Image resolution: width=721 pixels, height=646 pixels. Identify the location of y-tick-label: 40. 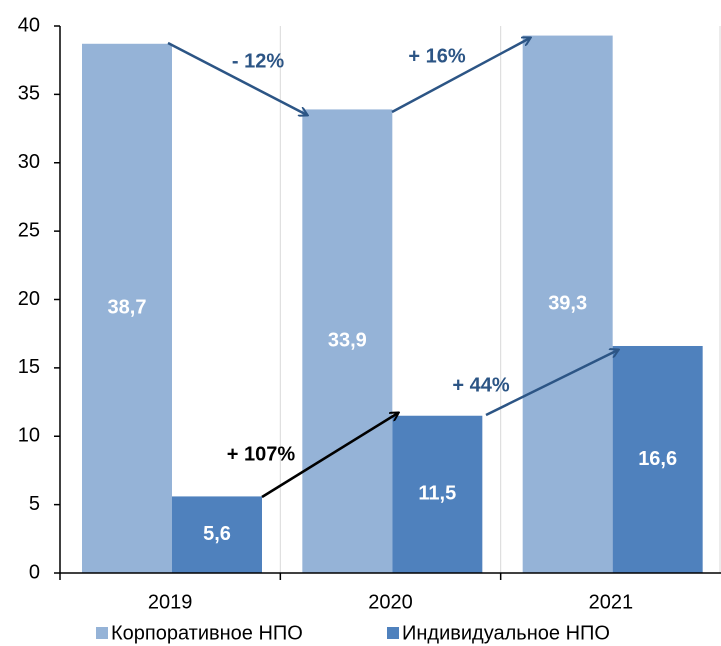
(29, 25).